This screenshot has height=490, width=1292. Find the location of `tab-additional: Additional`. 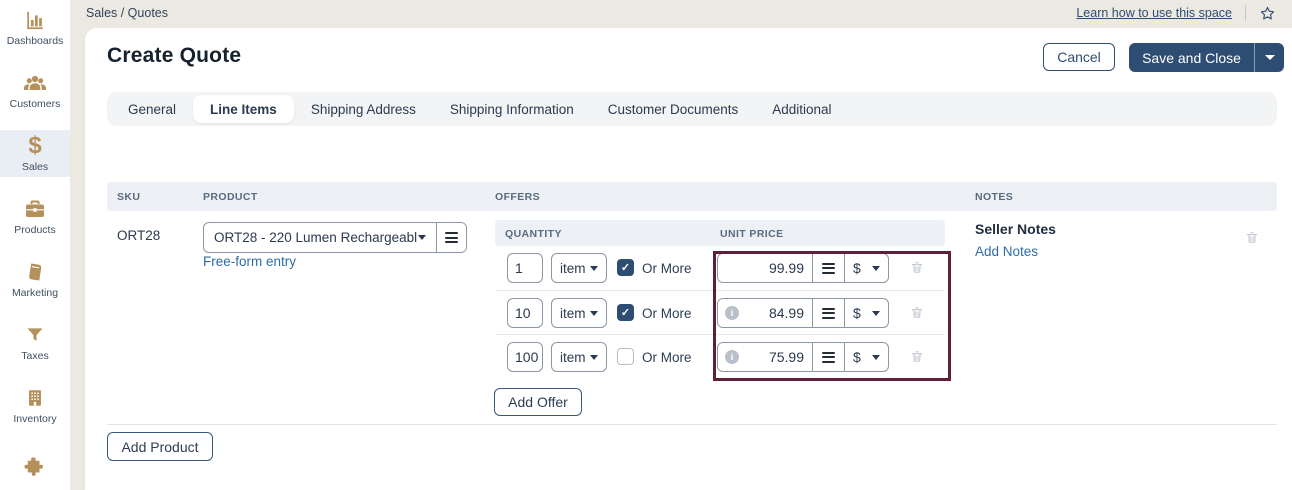

tab-additional: Additional is located at coordinates (802, 109).